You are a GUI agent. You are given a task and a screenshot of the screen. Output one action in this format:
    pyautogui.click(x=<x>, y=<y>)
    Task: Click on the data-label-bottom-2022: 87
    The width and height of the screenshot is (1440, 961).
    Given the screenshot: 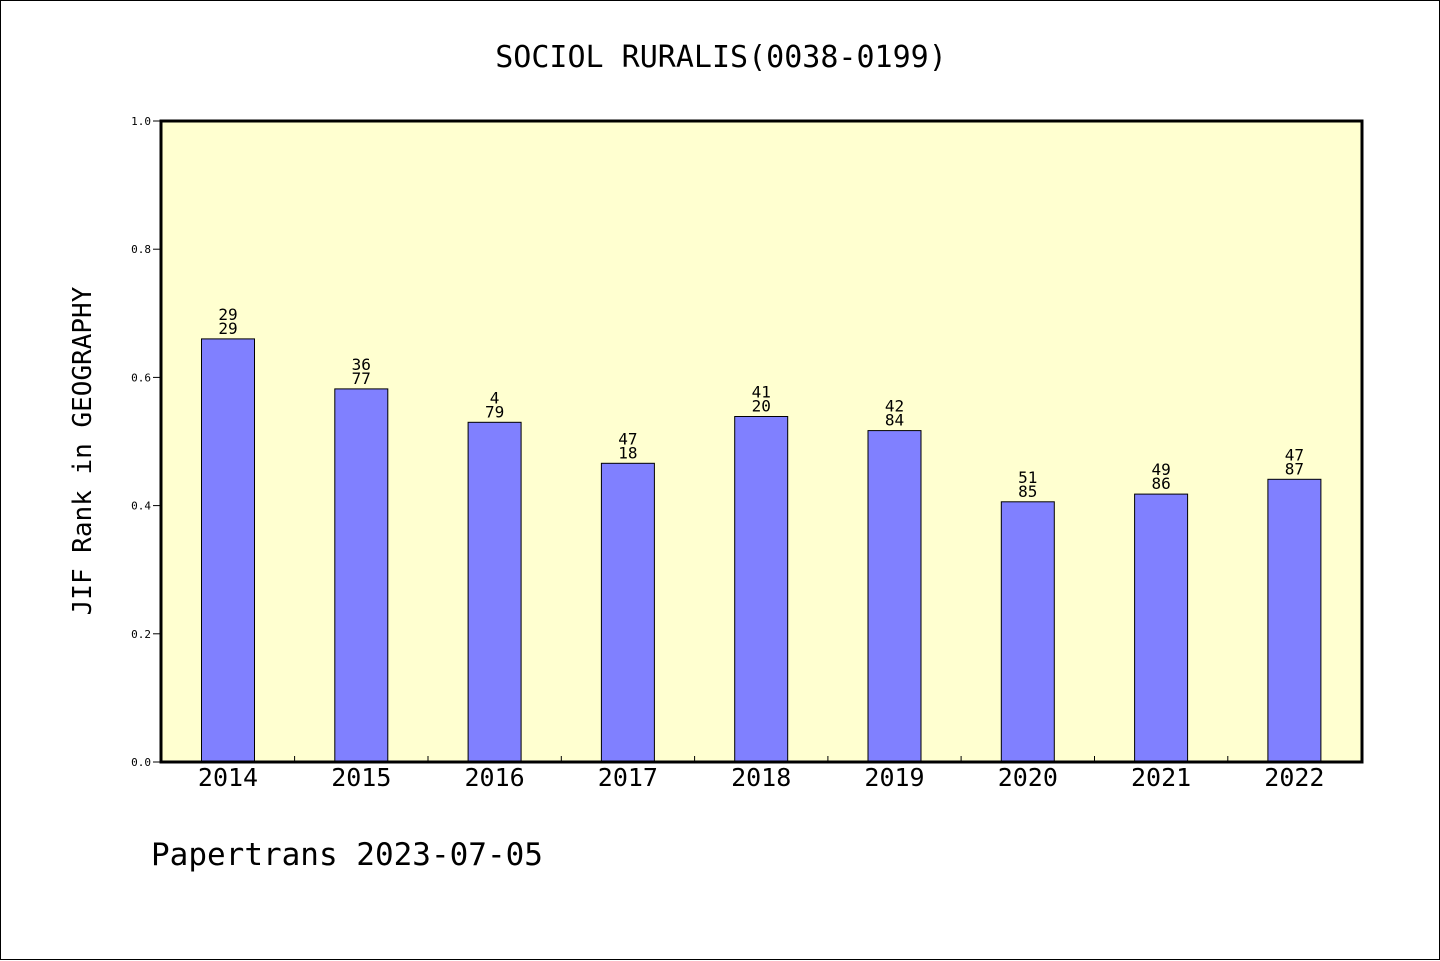 What is the action you would take?
    pyautogui.click(x=1294, y=468)
    